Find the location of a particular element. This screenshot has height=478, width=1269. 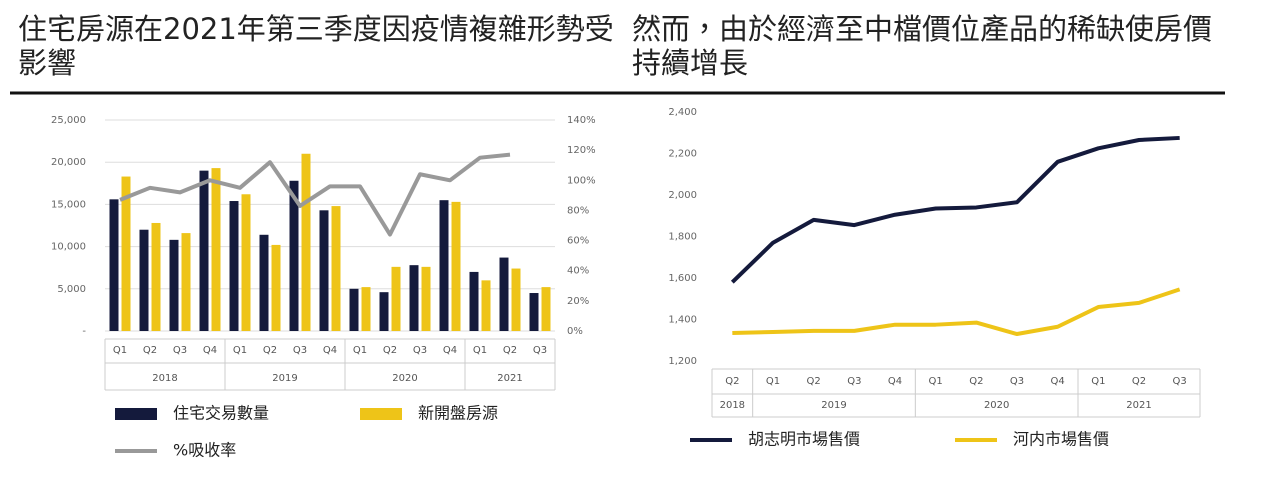

y-tick-label: 15,000 is located at coordinates (68, 204).